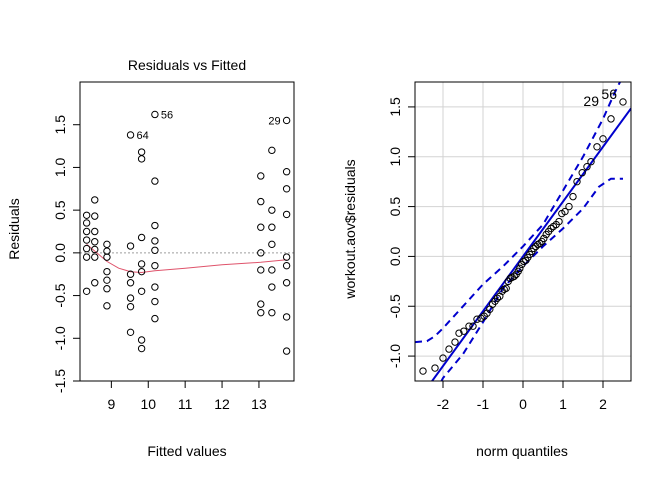 The image size is (672, 485). I want to click on x-tick-label: 11, so click(185, 404).